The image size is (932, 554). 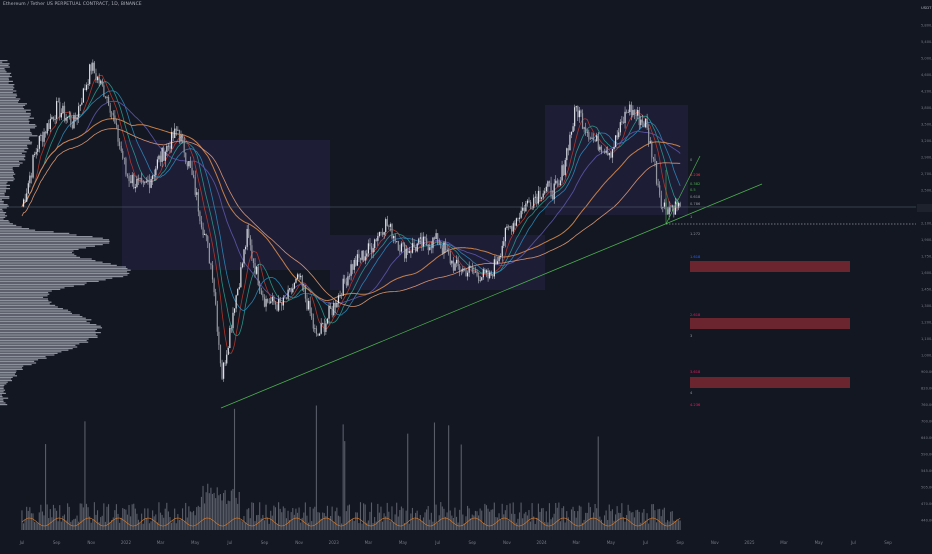 What do you see at coordinates (926, 273) in the screenshot?
I see `y-tick-label: 1,600.00` at bounding box center [926, 273].